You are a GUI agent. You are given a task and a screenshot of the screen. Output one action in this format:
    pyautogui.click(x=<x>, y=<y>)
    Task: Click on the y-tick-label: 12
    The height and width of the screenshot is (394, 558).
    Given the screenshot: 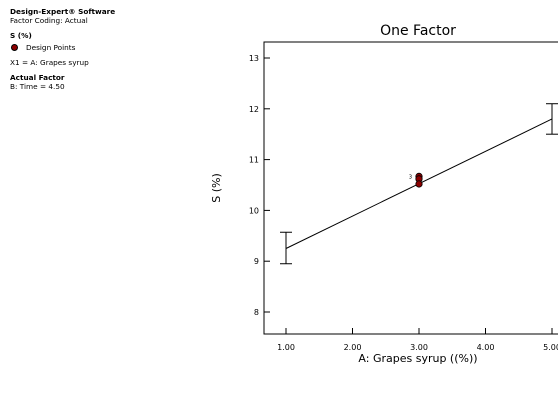 What is the action you would take?
    pyautogui.click(x=254, y=109)
    